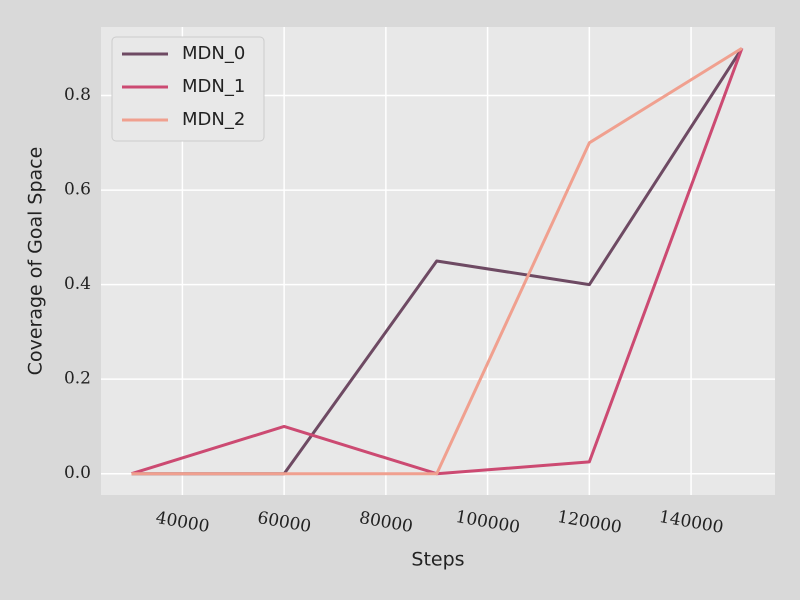 This screenshot has width=800, height=600. What do you see at coordinates (690, 522) in the screenshot?
I see `x-tick-label: 140000` at bounding box center [690, 522].